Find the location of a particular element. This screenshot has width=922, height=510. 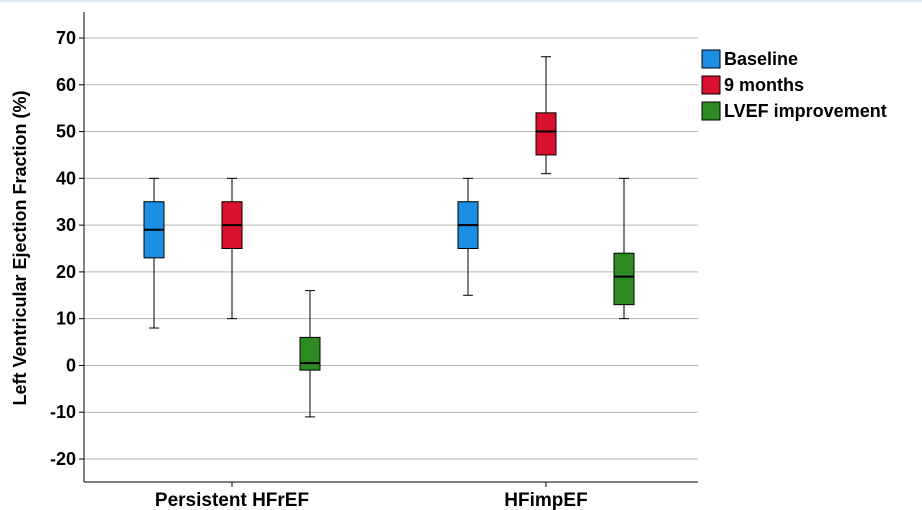

y-tick-label: -10 is located at coordinates (63, 412).